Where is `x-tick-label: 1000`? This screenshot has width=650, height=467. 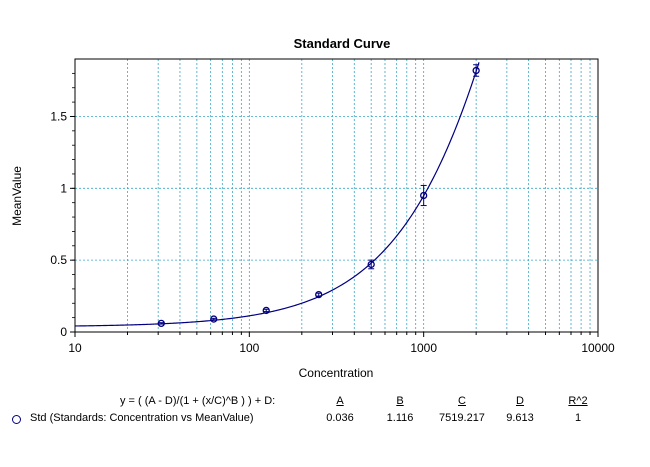
x-tick-label: 1000 is located at coordinates (423, 348).